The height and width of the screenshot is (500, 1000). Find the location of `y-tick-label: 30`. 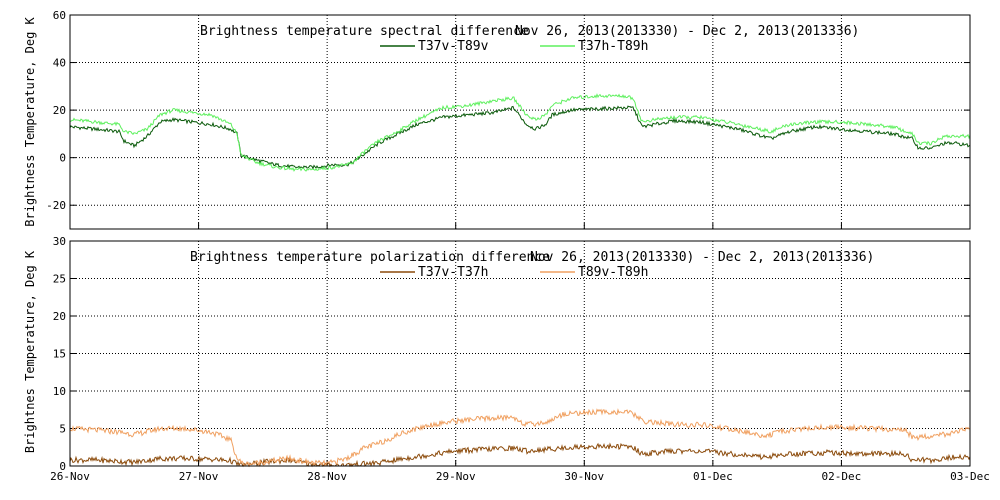

y-tick-label: 30 is located at coordinates (59, 241).